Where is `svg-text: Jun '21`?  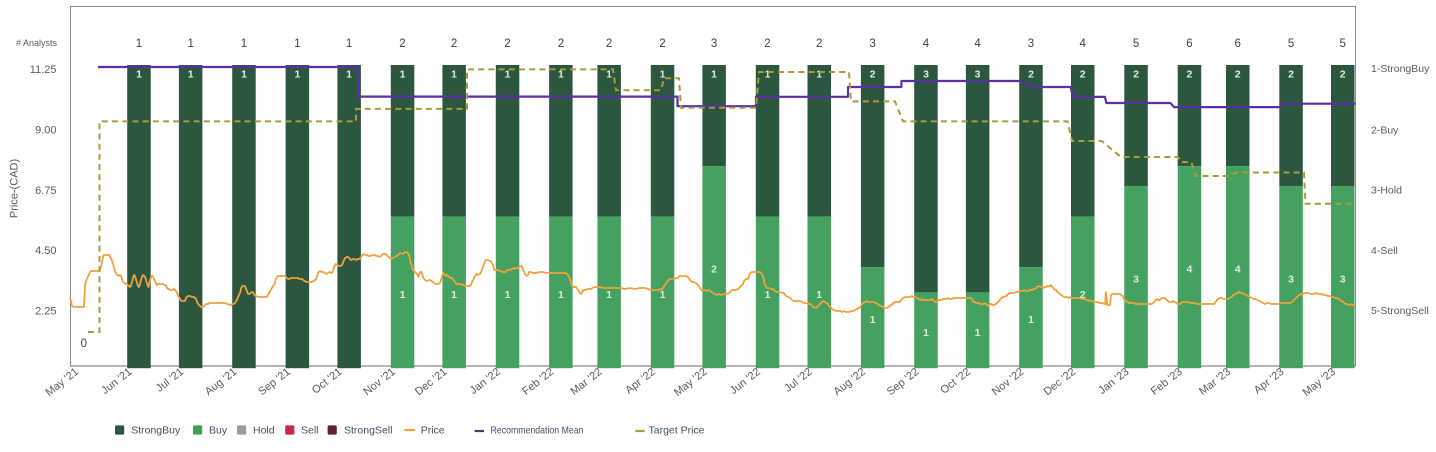
svg-text: Jun '21 is located at coordinates (116, 381).